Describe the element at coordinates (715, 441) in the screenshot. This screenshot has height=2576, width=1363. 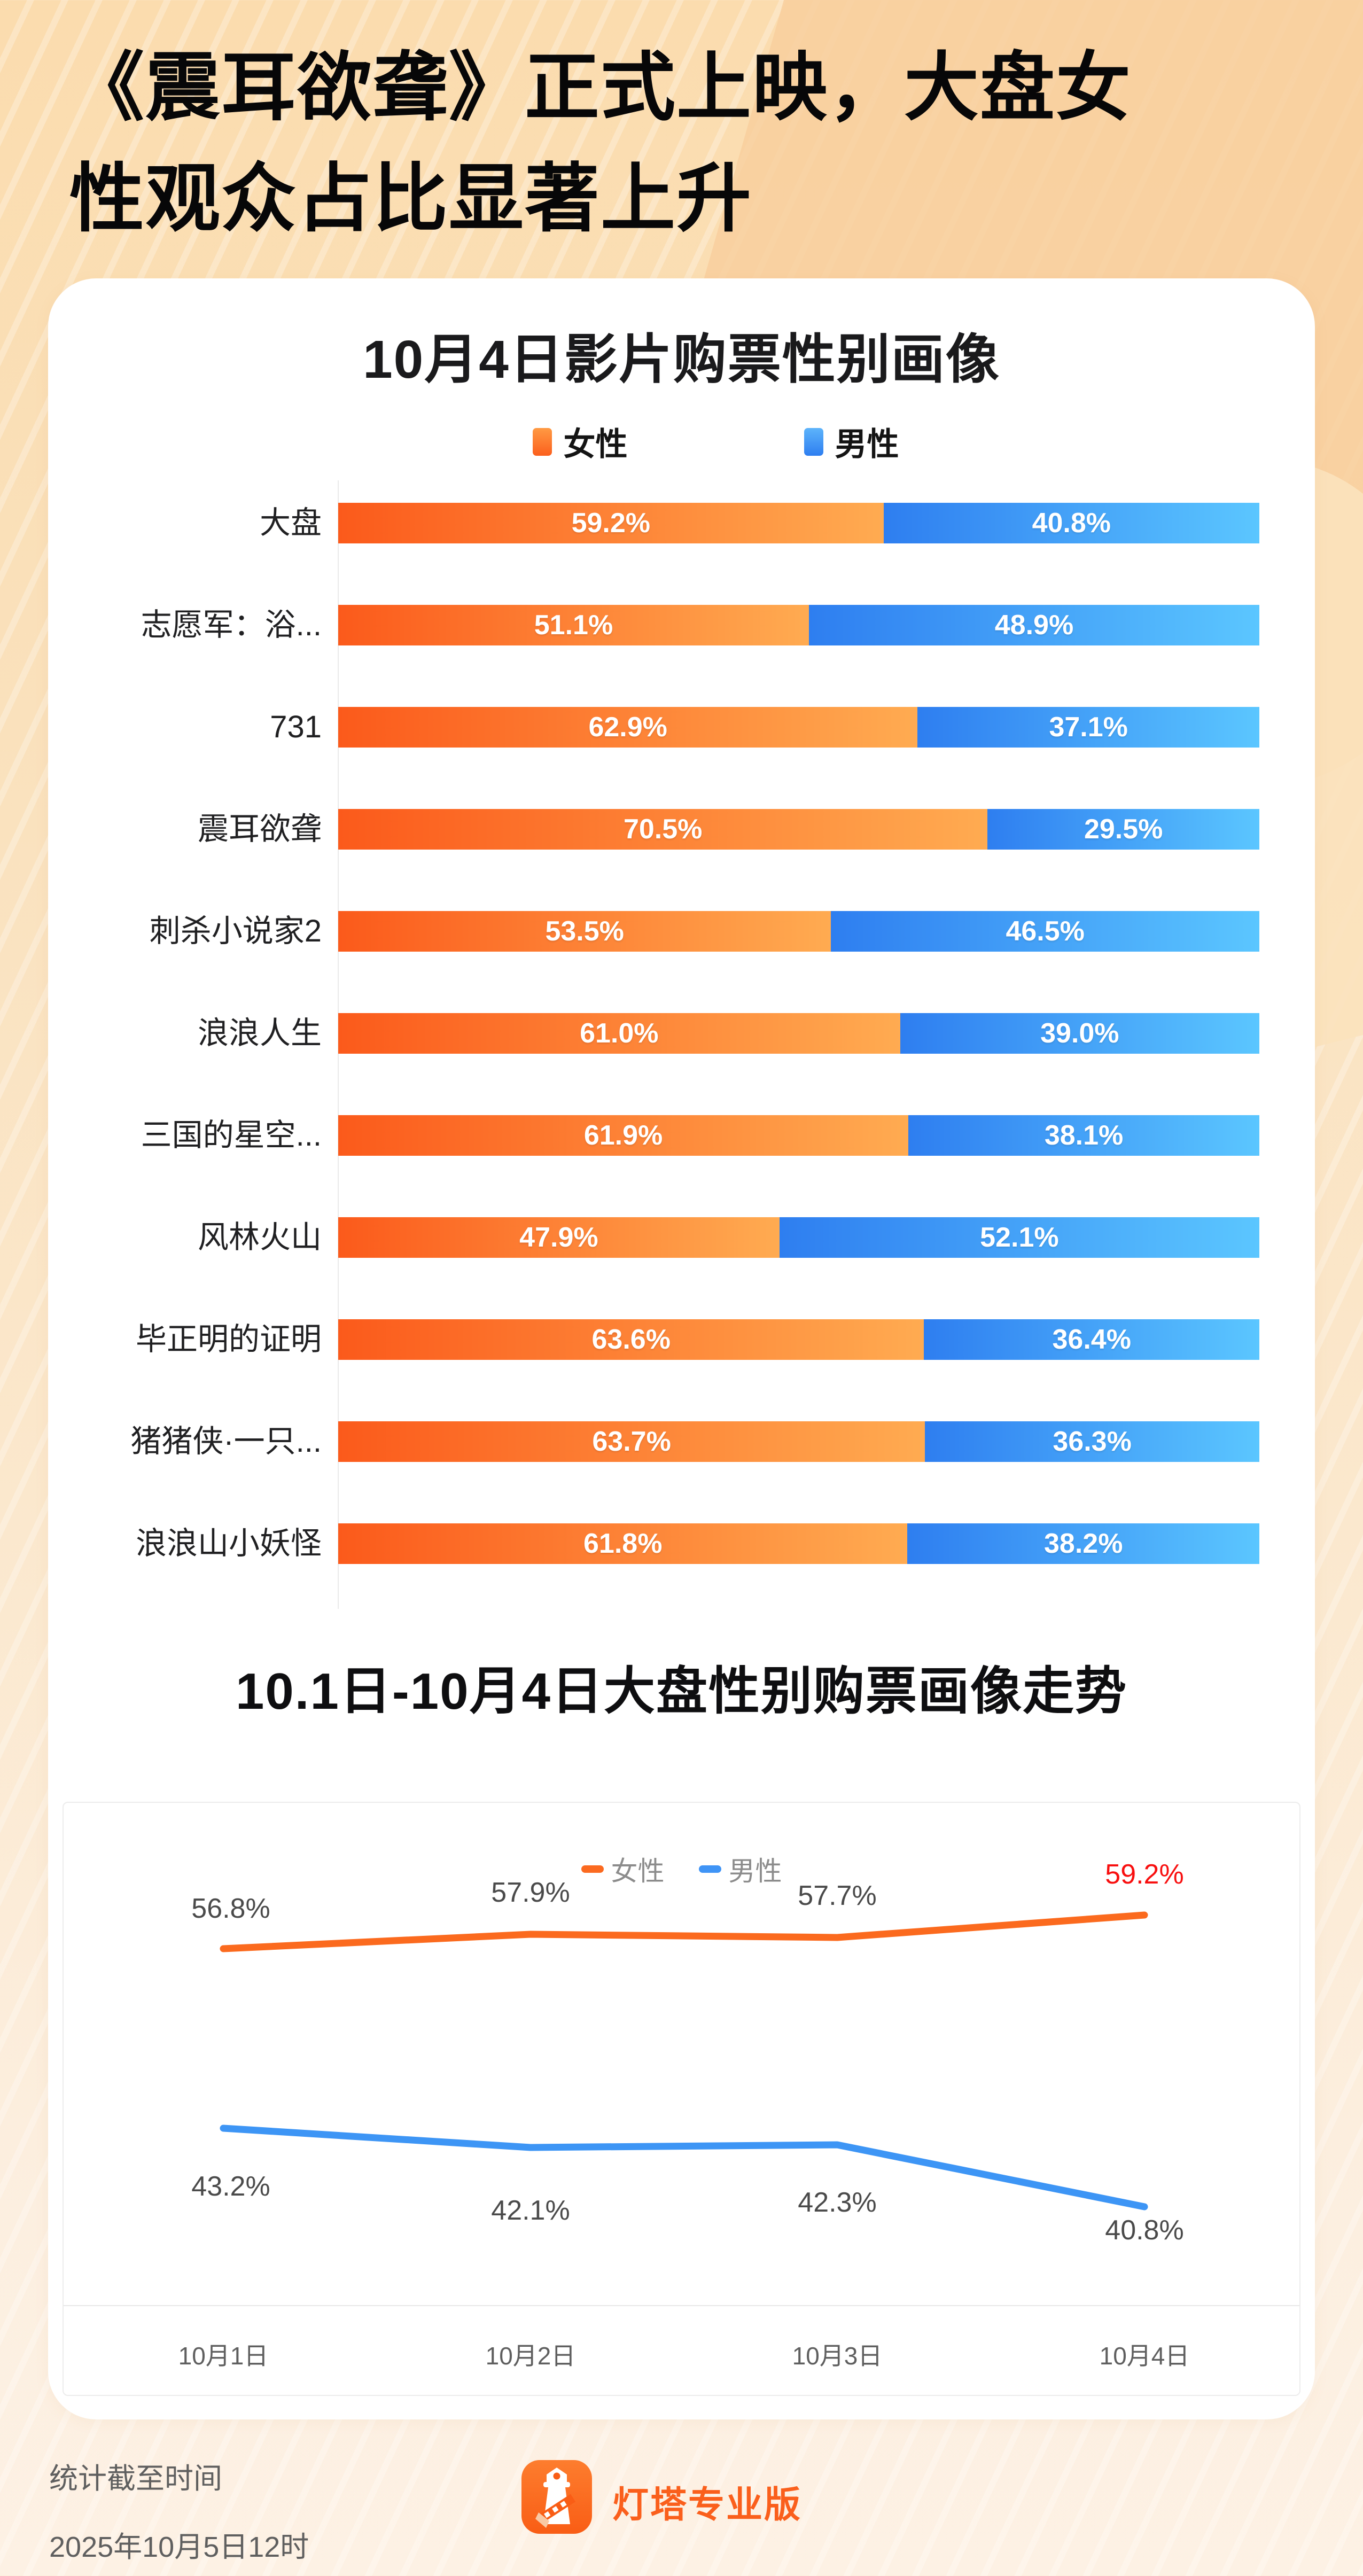
I see `bar-chart-legend: 女性 男性` at that location.